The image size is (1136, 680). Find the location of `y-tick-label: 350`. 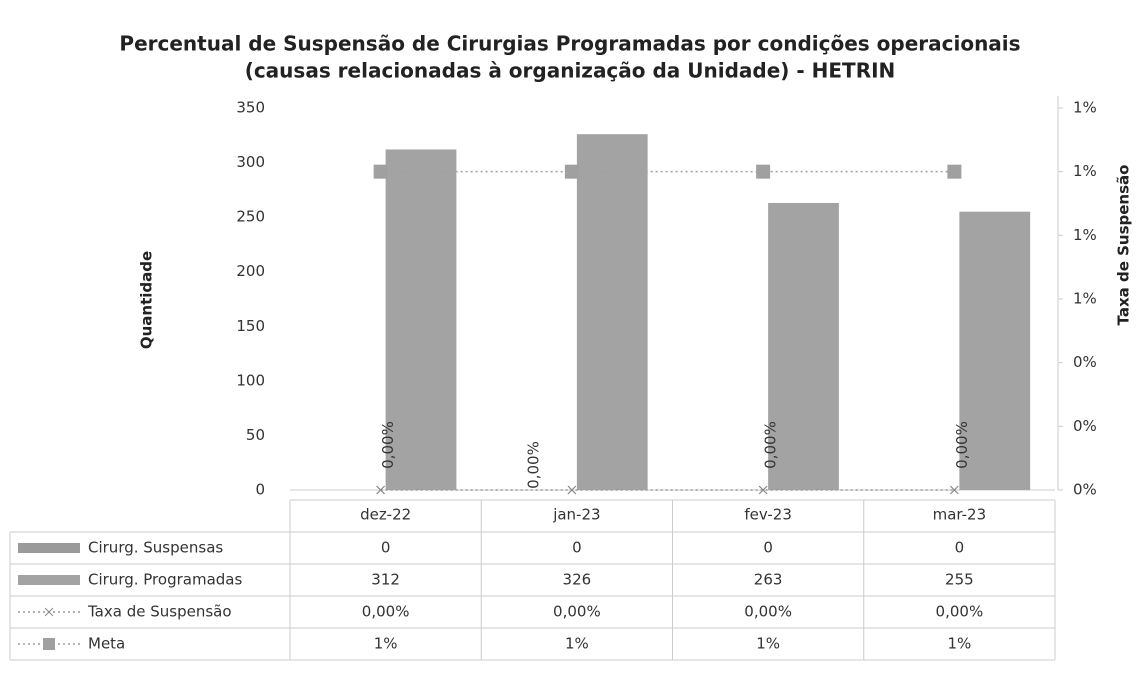

y-tick-label: 350 is located at coordinates (250, 108).